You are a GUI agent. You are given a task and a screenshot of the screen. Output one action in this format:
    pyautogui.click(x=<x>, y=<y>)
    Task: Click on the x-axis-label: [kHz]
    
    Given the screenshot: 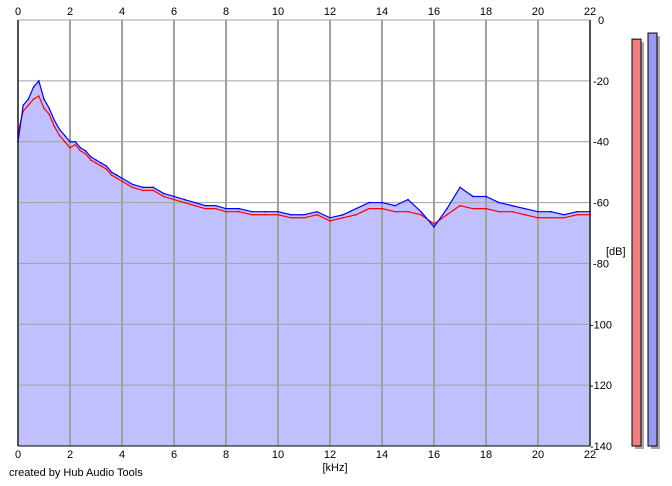 What is the action you would take?
    pyautogui.click(x=334, y=468)
    